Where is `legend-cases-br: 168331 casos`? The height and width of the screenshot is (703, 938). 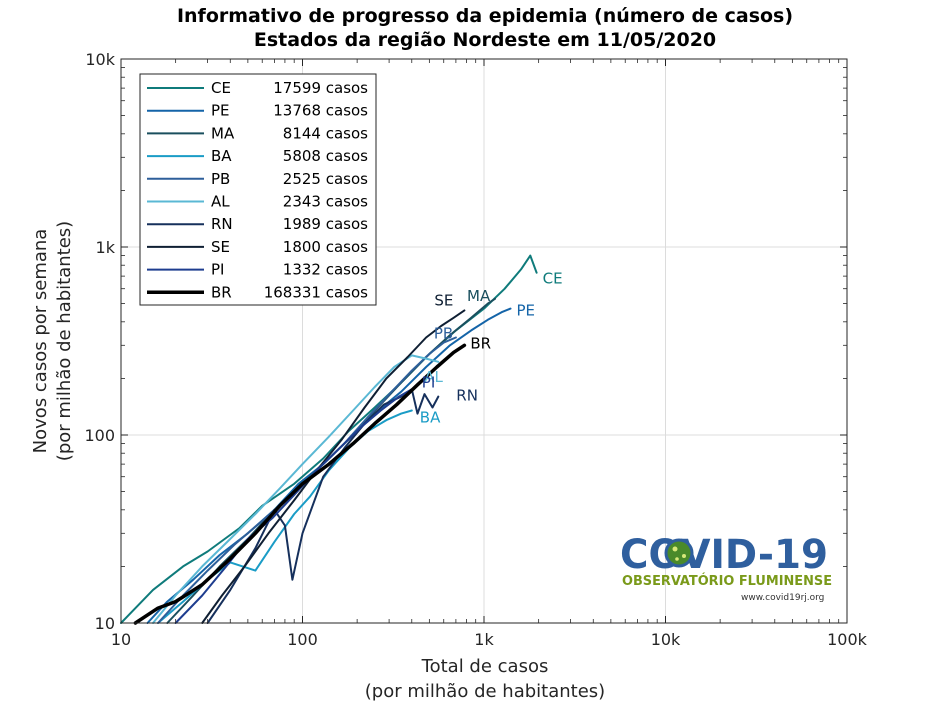
legend-cases-br: 168331 casos is located at coordinates (316, 292).